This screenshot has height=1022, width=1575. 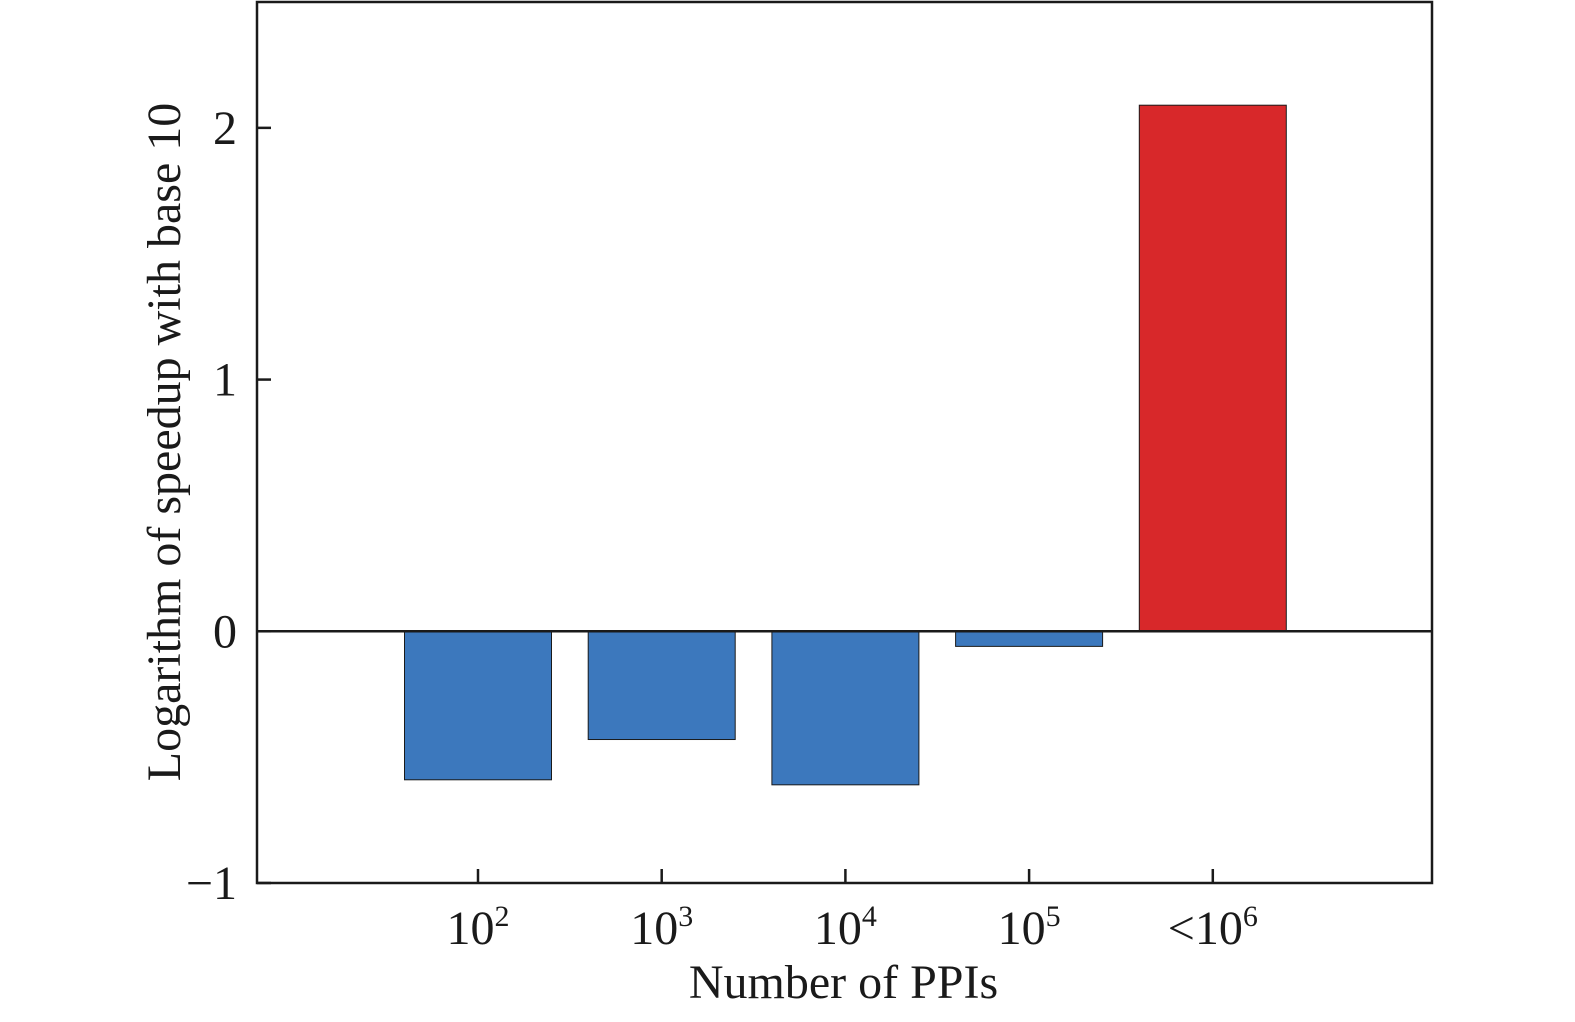 I want to click on x-tick-exponent: 4, so click(x=869, y=916).